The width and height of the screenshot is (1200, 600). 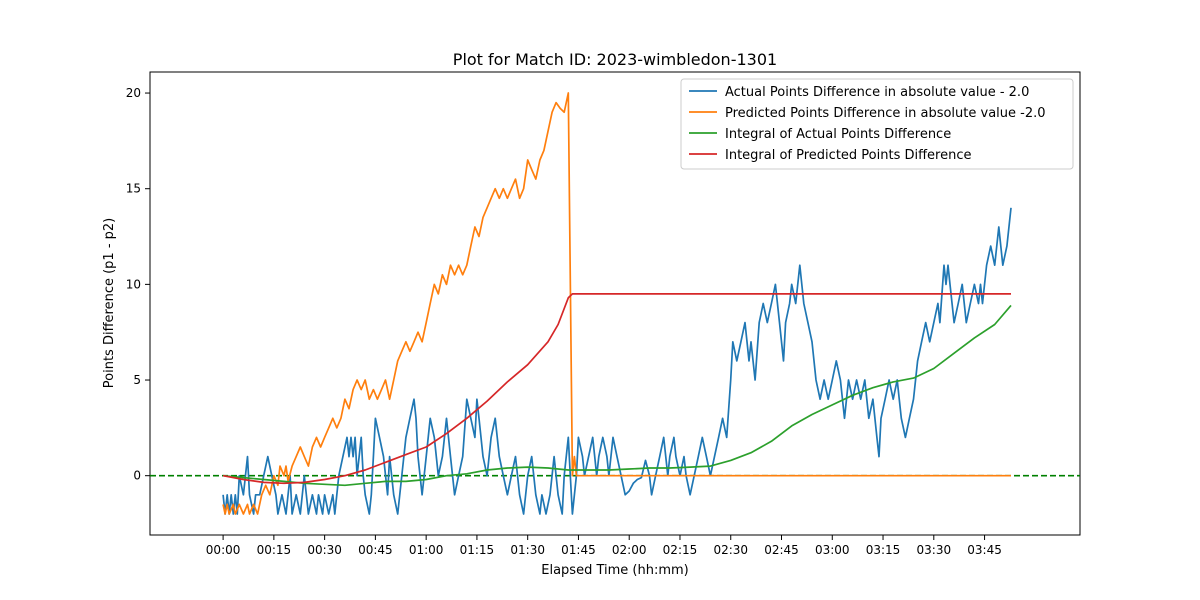 What do you see at coordinates (137, 476) in the screenshot?
I see `y-tick-label: 0` at bounding box center [137, 476].